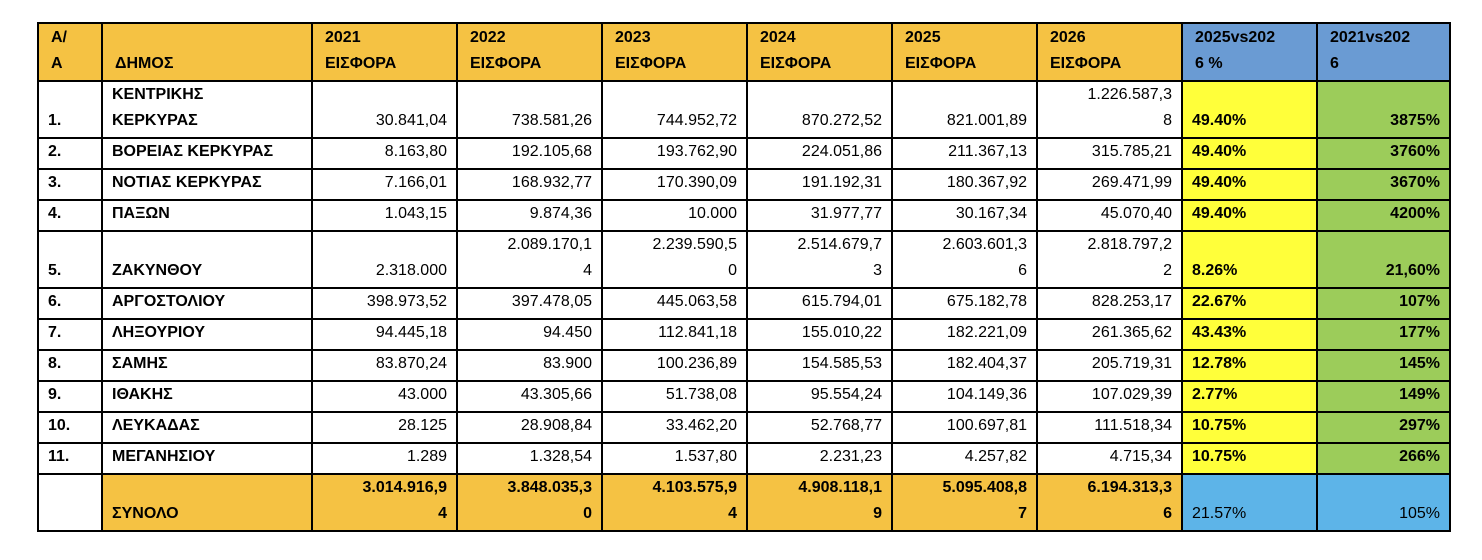  What do you see at coordinates (529, 427) in the screenshot?
I see `contribution-y2022: 28.908,84` at bounding box center [529, 427].